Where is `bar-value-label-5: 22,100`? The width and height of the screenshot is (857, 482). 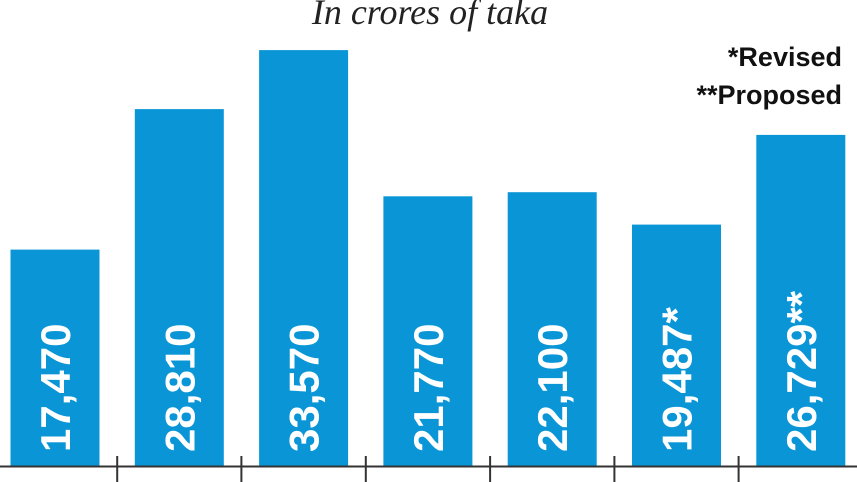 bar-value-label-5: 22,100 is located at coordinates (552, 388).